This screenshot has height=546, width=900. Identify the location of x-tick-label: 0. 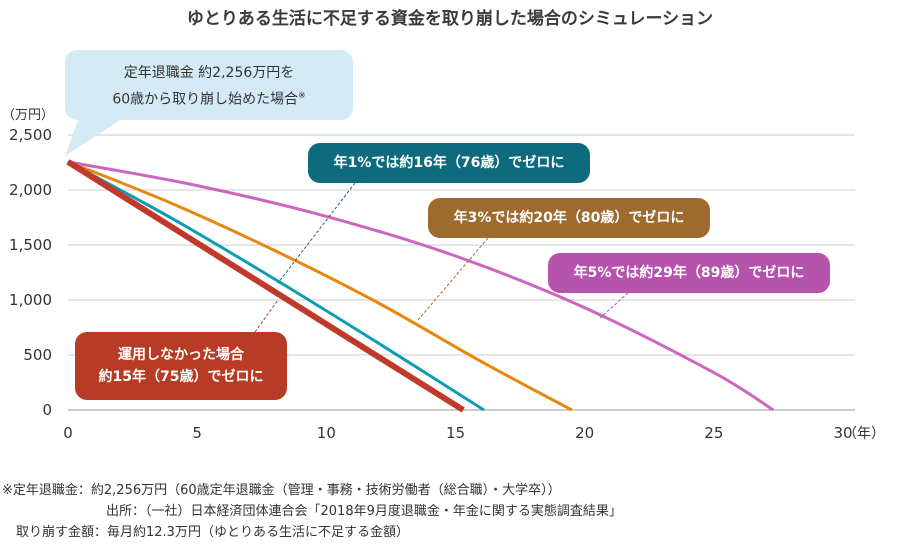
(68, 433).